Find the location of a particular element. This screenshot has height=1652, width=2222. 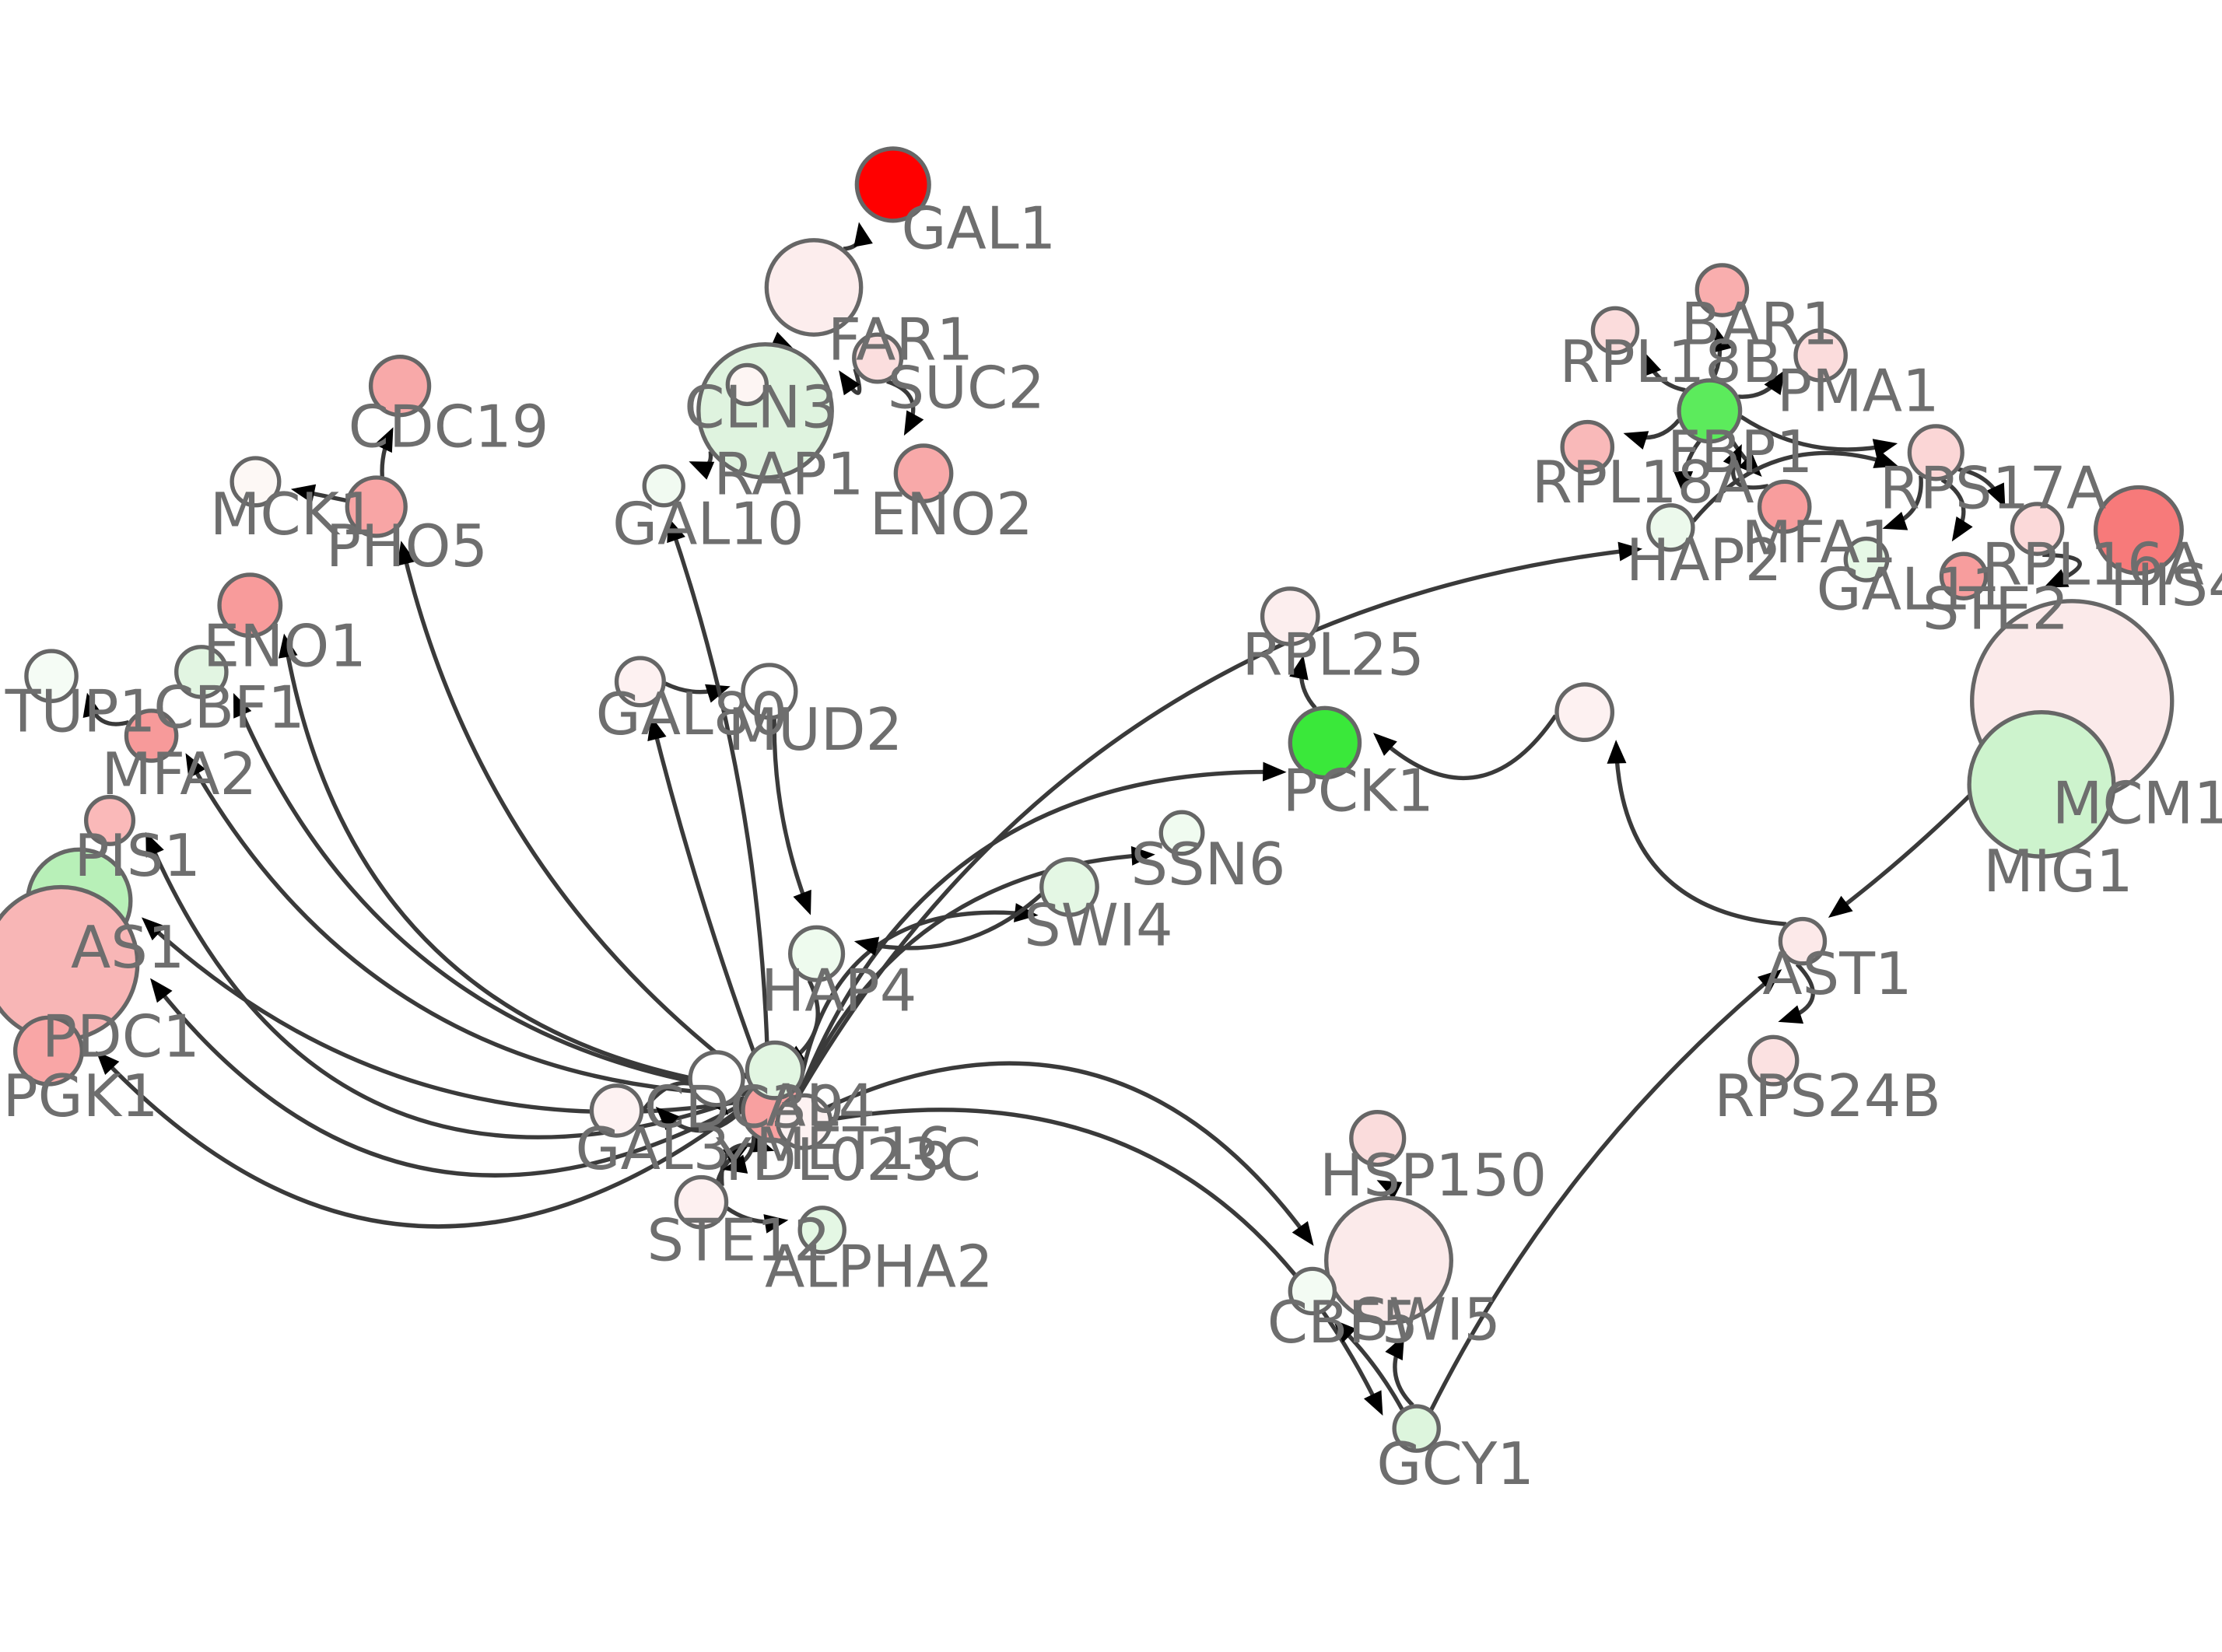

edge-gal4-to-cbf1 is located at coordinates (491, 895).